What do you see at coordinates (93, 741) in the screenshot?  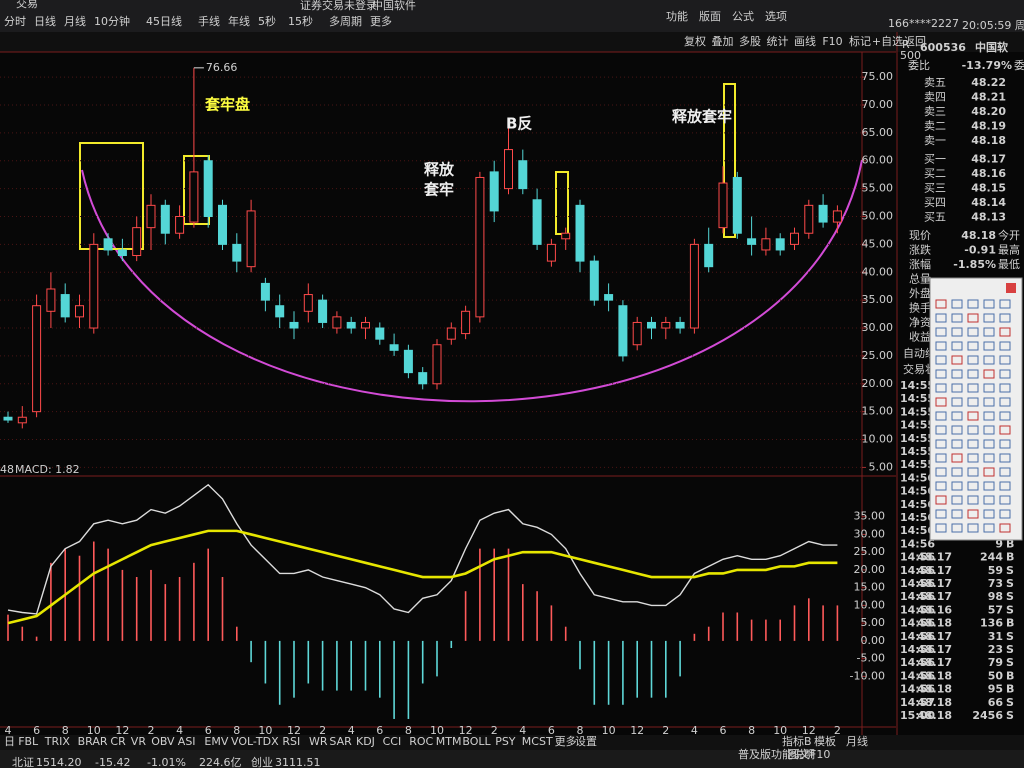 I see `indicator-tab: BRAR` at bounding box center [93, 741].